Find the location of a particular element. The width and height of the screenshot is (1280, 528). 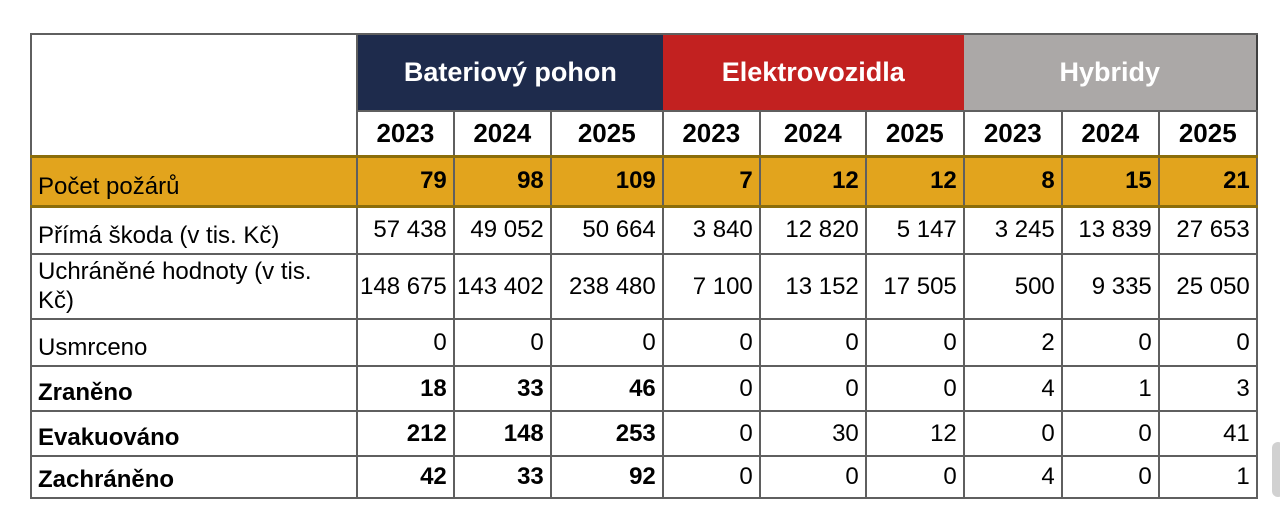

row-label: Zraněno is located at coordinates (194, 388).